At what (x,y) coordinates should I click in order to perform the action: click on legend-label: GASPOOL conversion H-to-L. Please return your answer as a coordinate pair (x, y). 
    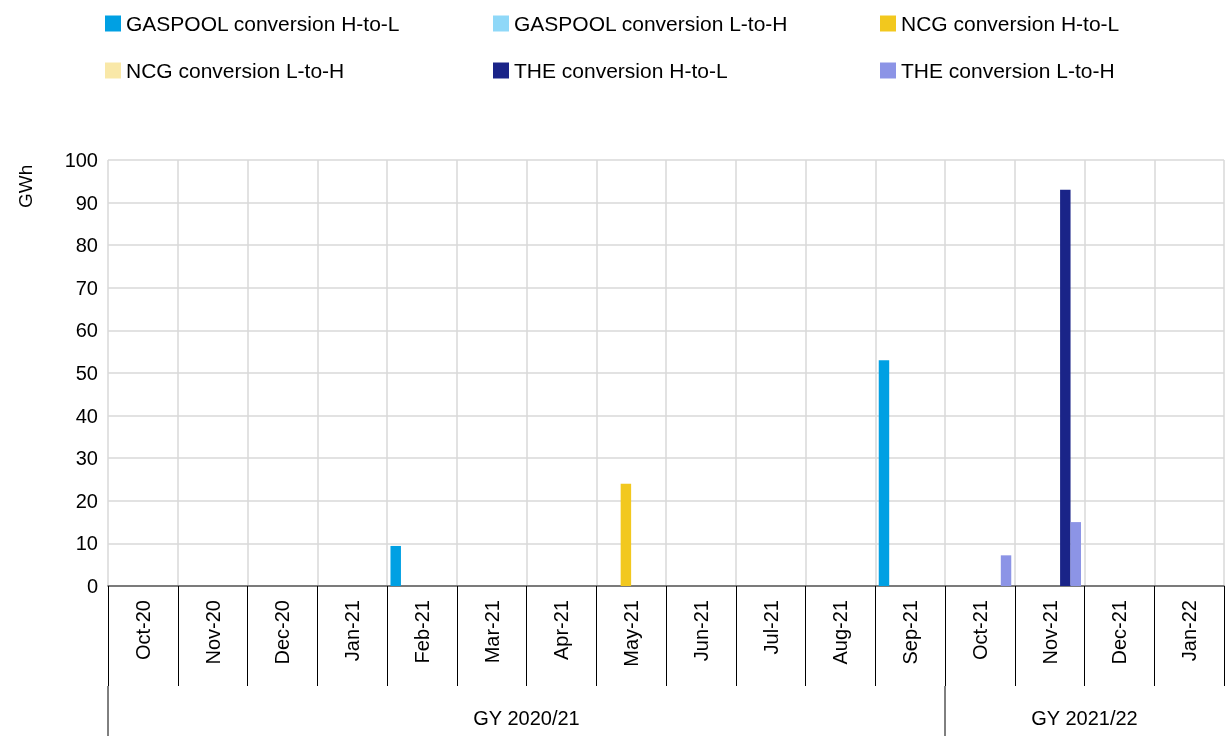
    Looking at the image, I should click on (263, 23).